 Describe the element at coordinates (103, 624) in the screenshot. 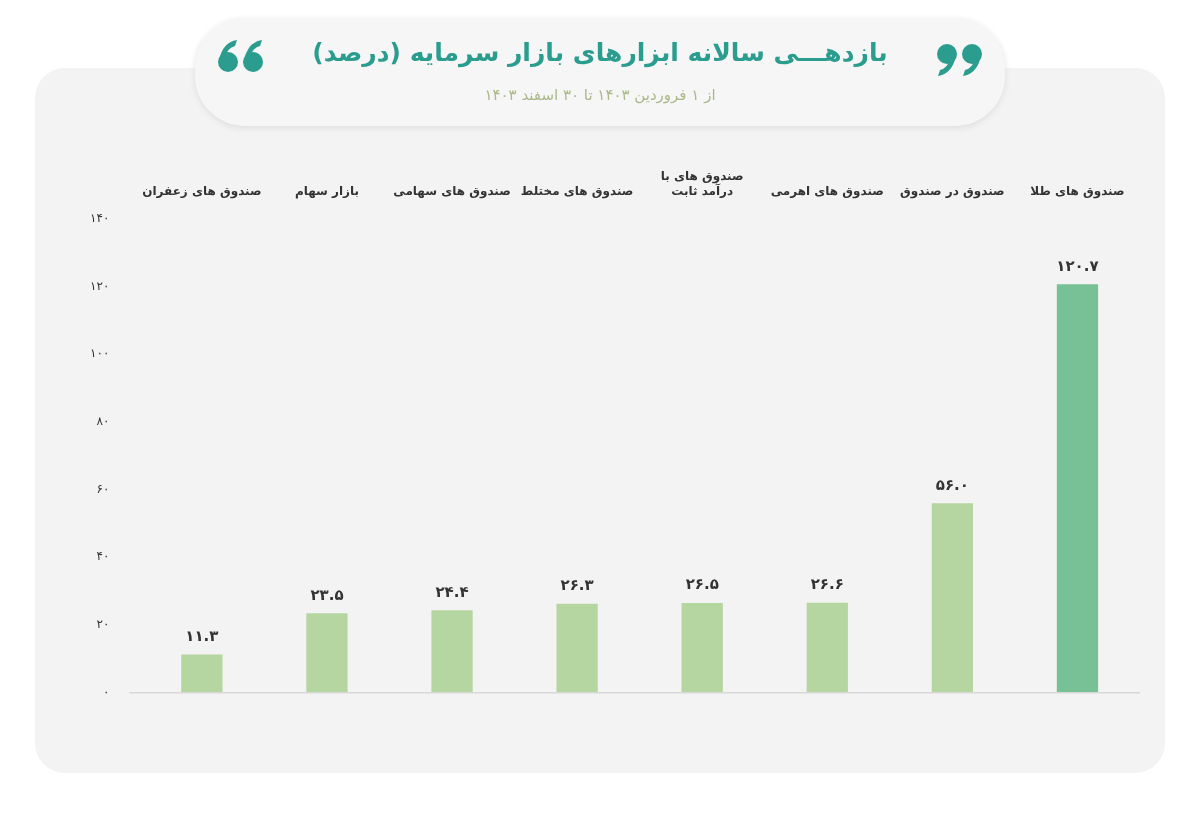

I see `y-tick-label: ۲۰` at that location.